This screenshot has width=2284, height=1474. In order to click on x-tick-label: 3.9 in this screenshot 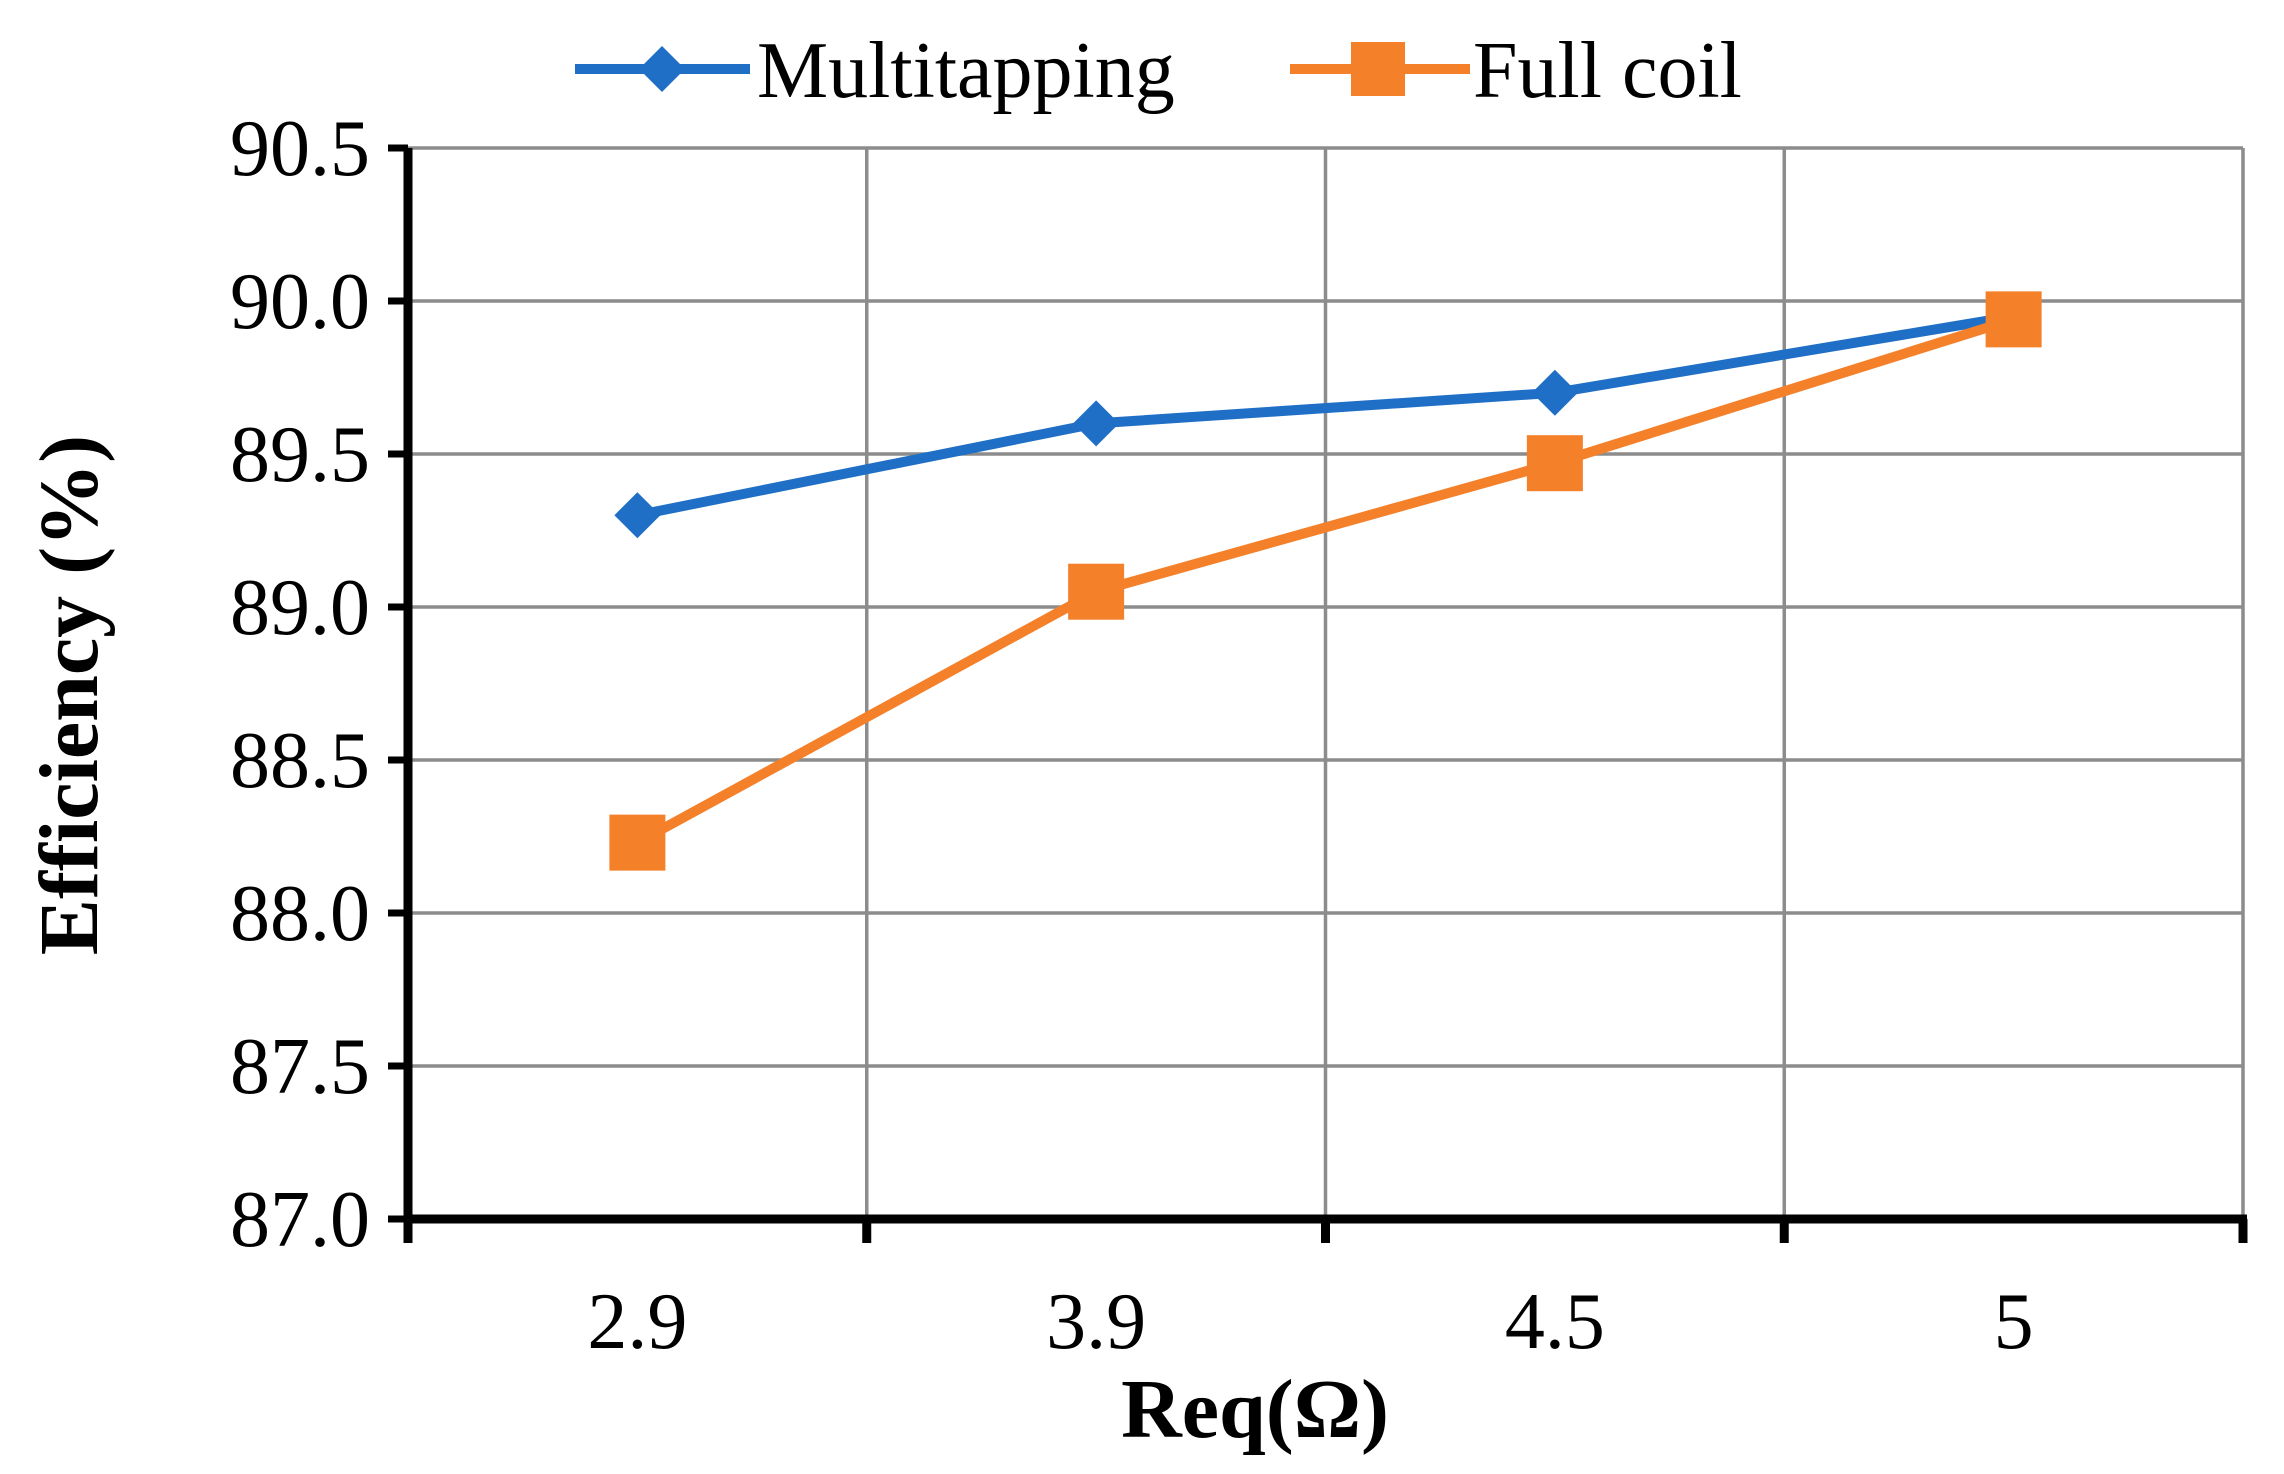, I will do `click(1096, 1322)`.